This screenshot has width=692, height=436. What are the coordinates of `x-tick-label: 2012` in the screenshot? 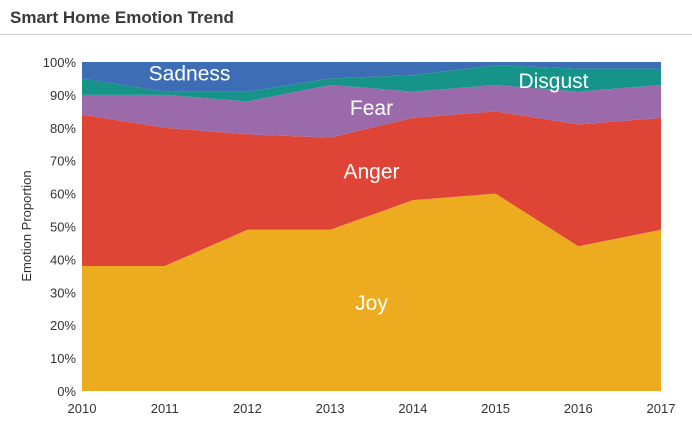 It's located at (247, 408).